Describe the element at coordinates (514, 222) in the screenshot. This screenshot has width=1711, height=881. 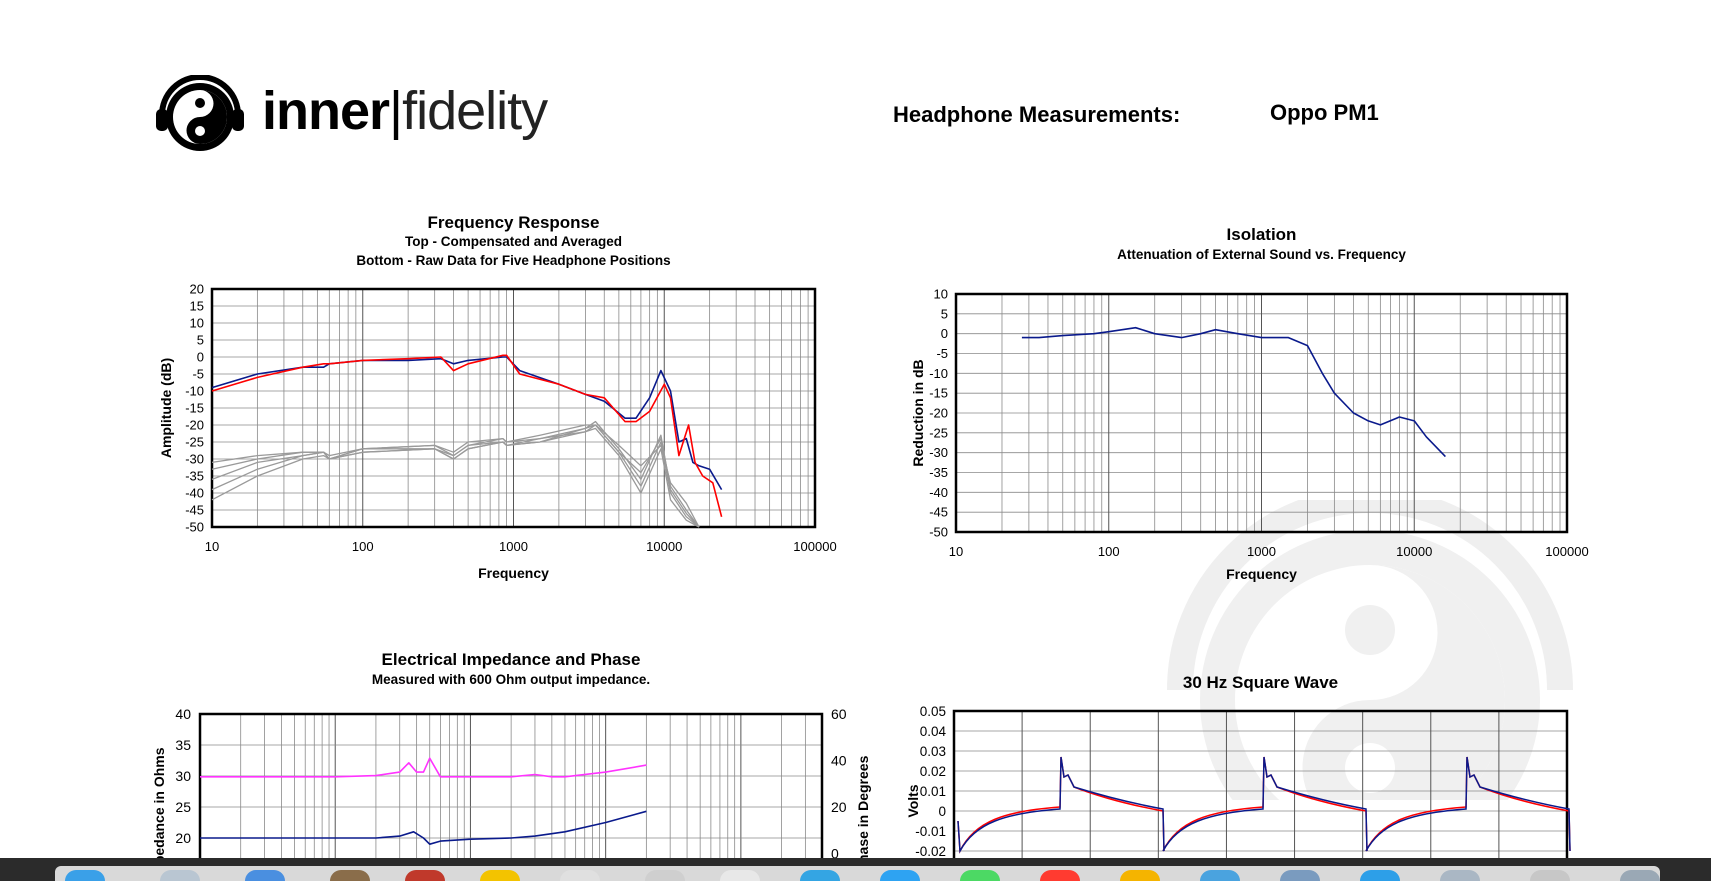
I see `chart-title: Frequency Response` at that location.